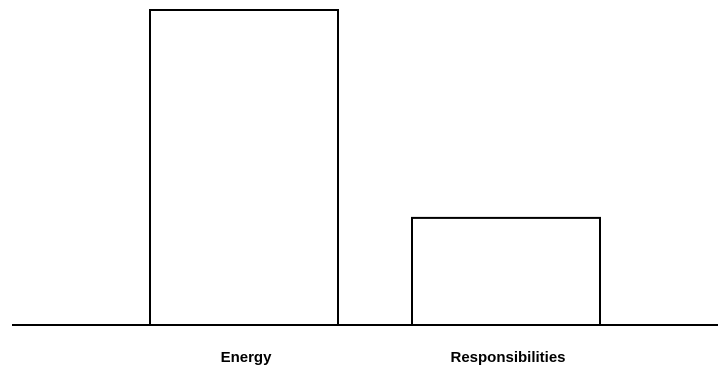 Image resolution: width=720 pixels, height=370 pixels. Describe the element at coordinates (247, 357) in the screenshot. I see `category-label-energy: Energy` at that location.